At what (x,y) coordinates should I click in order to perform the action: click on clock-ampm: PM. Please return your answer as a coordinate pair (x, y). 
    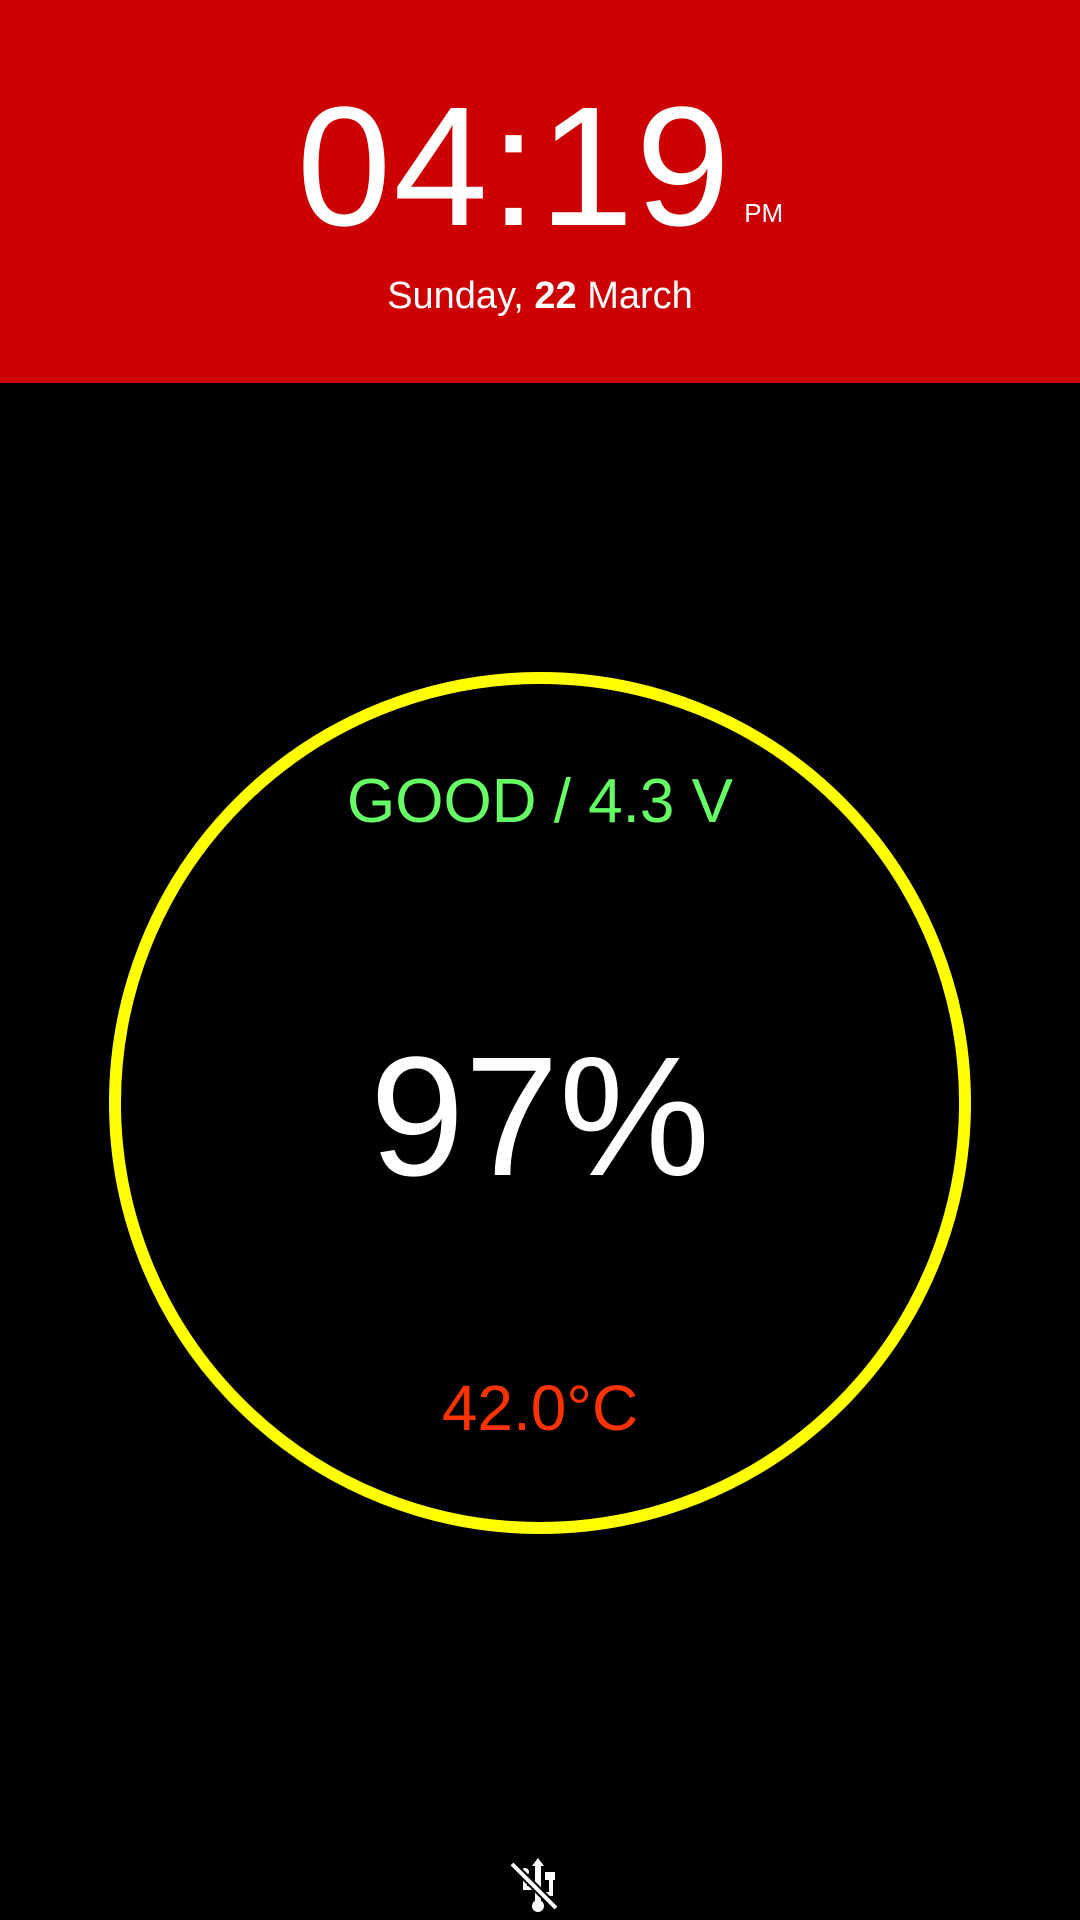
    Looking at the image, I should click on (764, 213).